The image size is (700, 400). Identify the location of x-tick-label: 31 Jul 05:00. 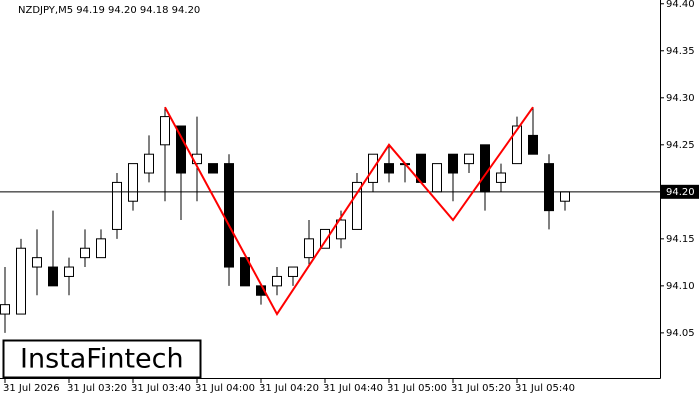
(417, 388).